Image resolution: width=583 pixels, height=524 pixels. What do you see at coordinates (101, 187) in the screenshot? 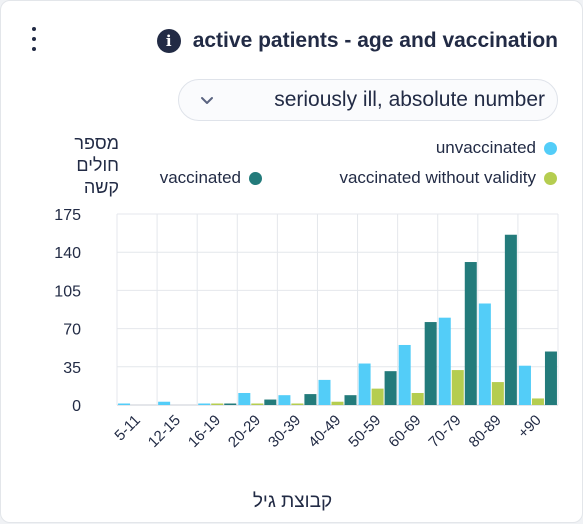
I see `y-axis-label-line: קשה` at bounding box center [101, 187].